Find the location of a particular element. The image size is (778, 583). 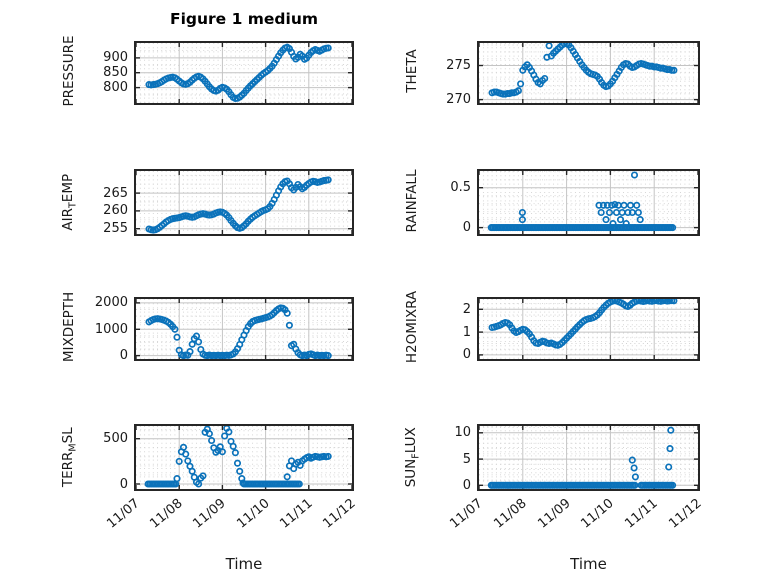

pressure-plot is located at coordinates (244, 73).